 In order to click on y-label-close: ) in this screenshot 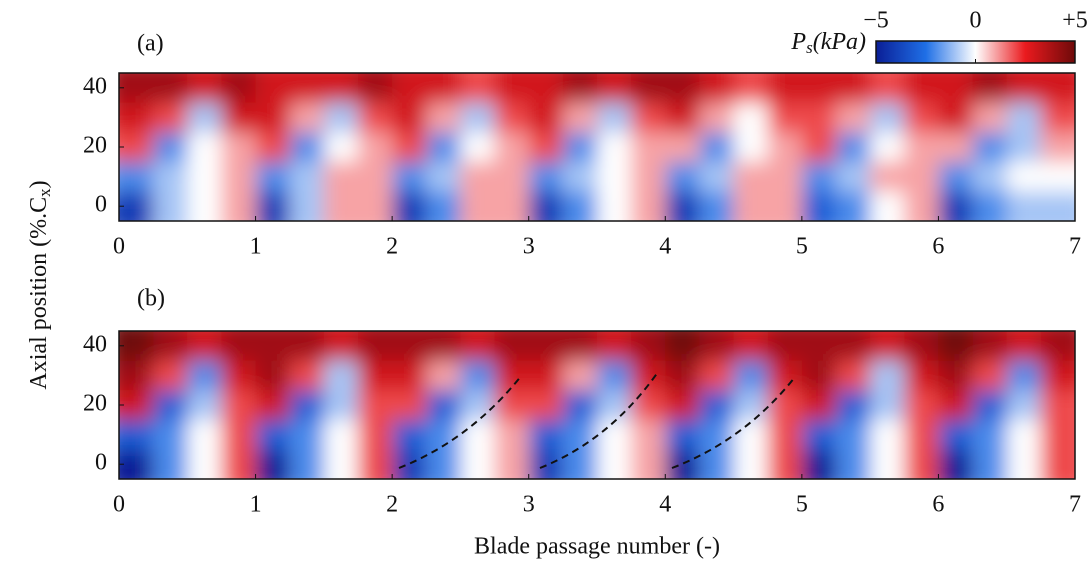, I will do `click(39, 184)`.